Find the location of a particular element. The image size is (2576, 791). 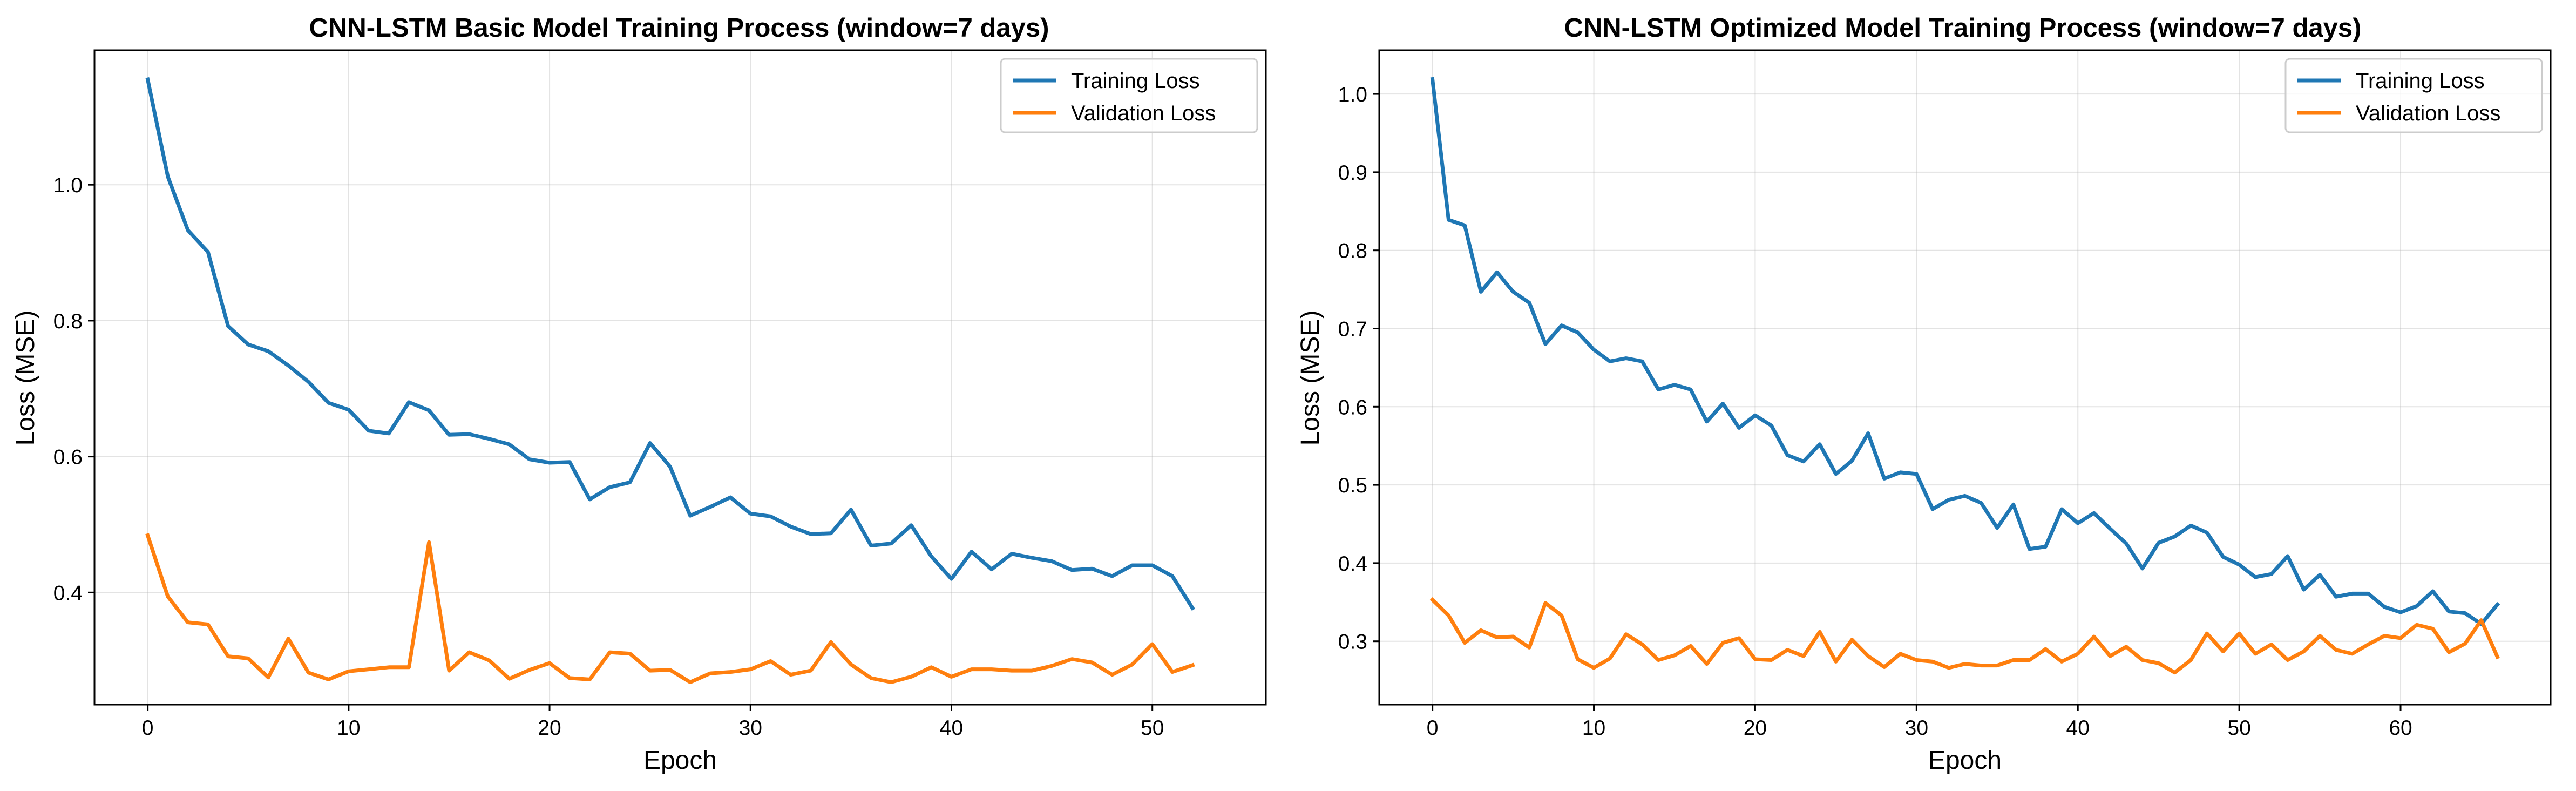

x-tick-label: 10 is located at coordinates (1594, 728).